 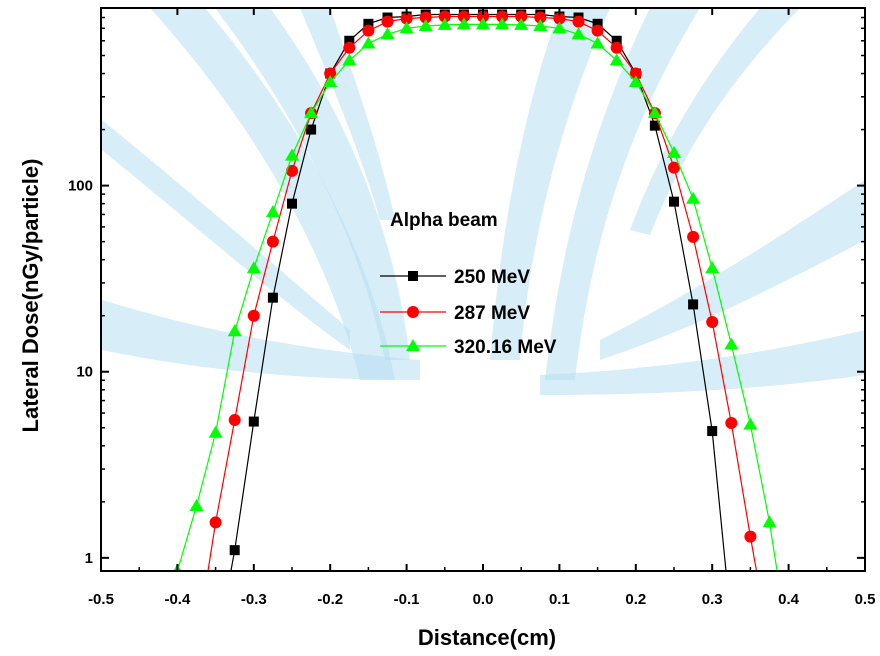 I want to click on legend-item-0: 250 MeV, so click(x=455, y=277).